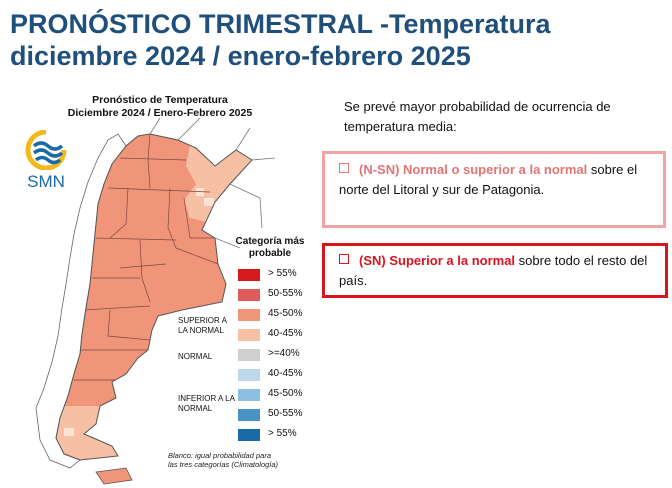 The width and height of the screenshot is (672, 488). What do you see at coordinates (69, 432) in the screenshot?
I see `white-patch-south` at bounding box center [69, 432].